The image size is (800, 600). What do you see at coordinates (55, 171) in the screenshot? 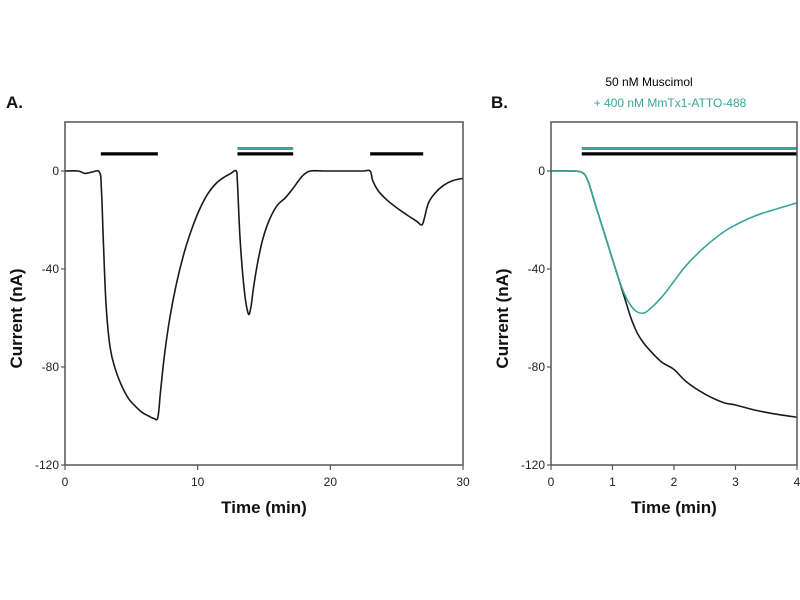
I see `panel-a-y-tick-label: 0` at bounding box center [55, 171].